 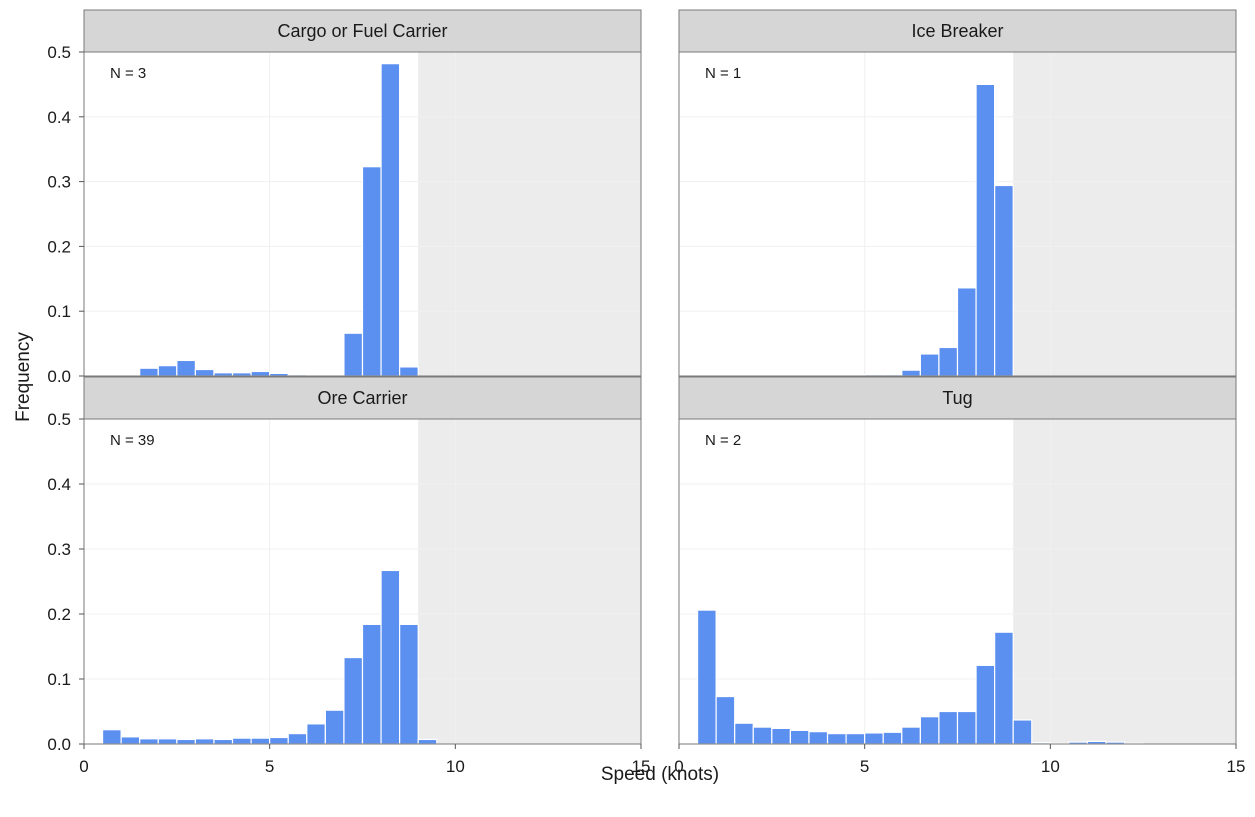 I want to click on panel-title: Ore Carrier, so click(x=362, y=398).